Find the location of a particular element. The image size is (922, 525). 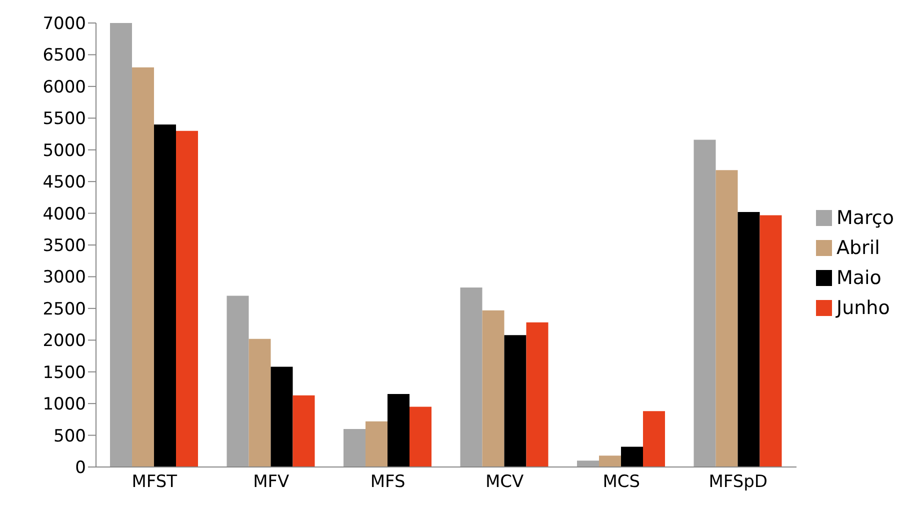

y-tick-label: 0 is located at coordinates (80, 468).